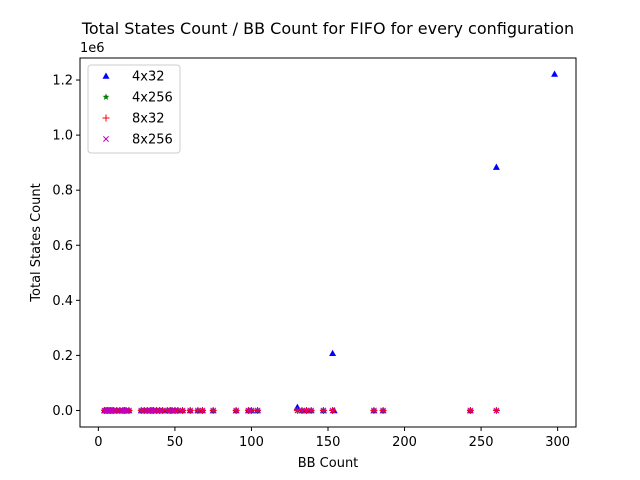 The height and width of the screenshot is (480, 640). I want to click on y-tick-label: 1.2, so click(62, 81).